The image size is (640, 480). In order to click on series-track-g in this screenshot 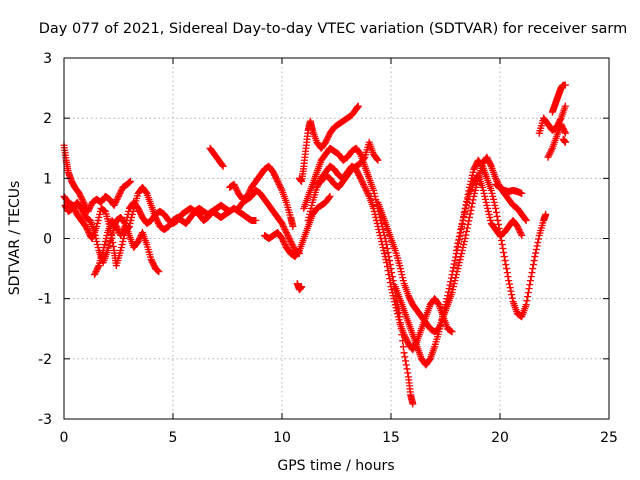, I will do `click(268, 222)`.